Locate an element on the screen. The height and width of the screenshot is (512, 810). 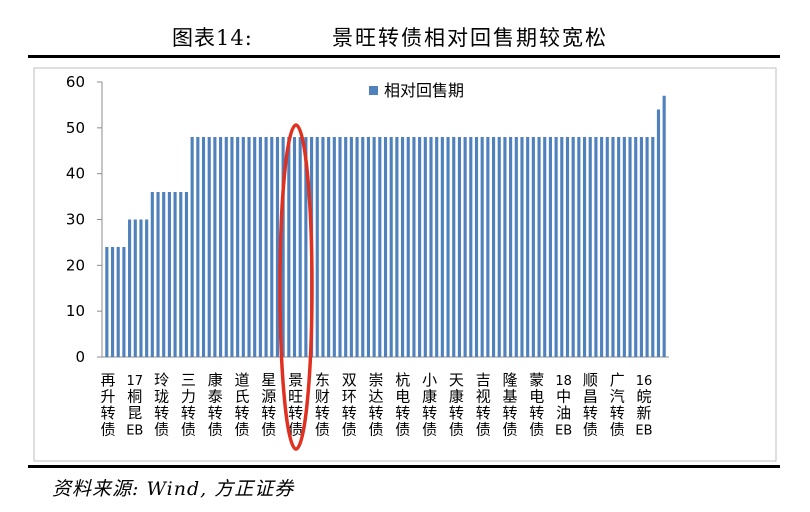
y-tick-label: 50 is located at coordinates (75, 128).